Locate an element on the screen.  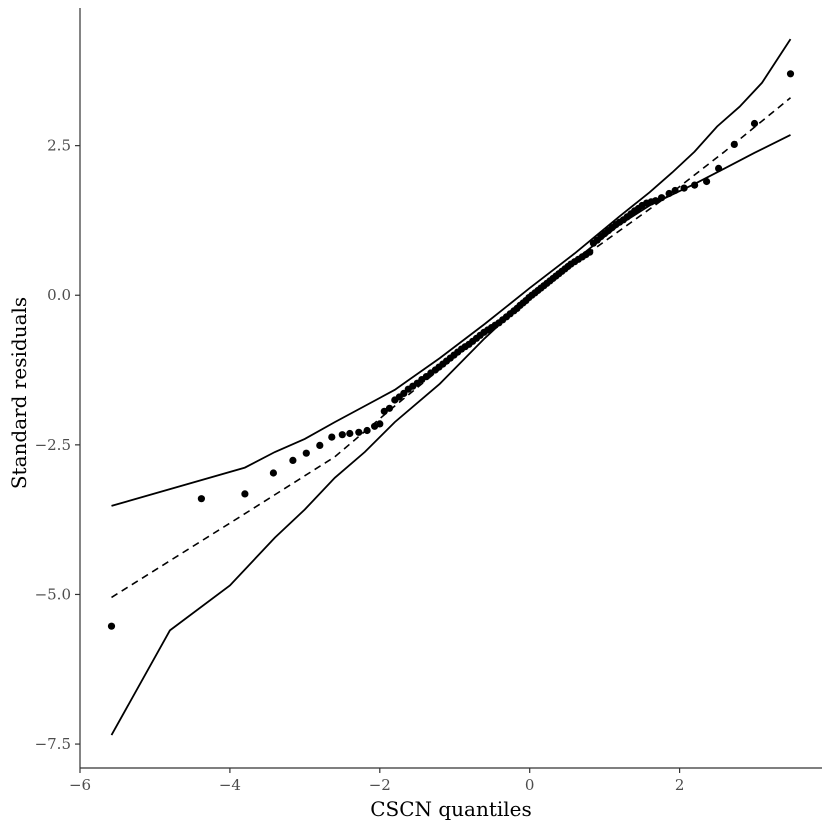
x-tick-label: −6 is located at coordinates (80, 785).